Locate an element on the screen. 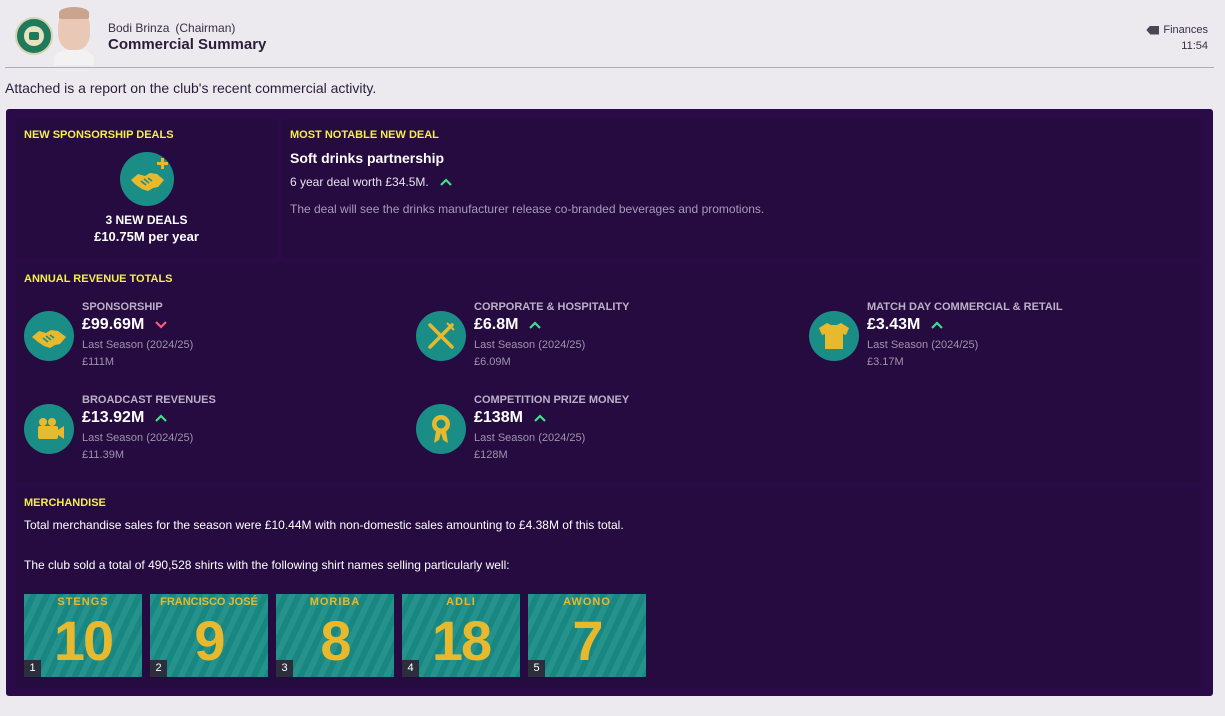  category-label: Finances is located at coordinates (1185, 30).